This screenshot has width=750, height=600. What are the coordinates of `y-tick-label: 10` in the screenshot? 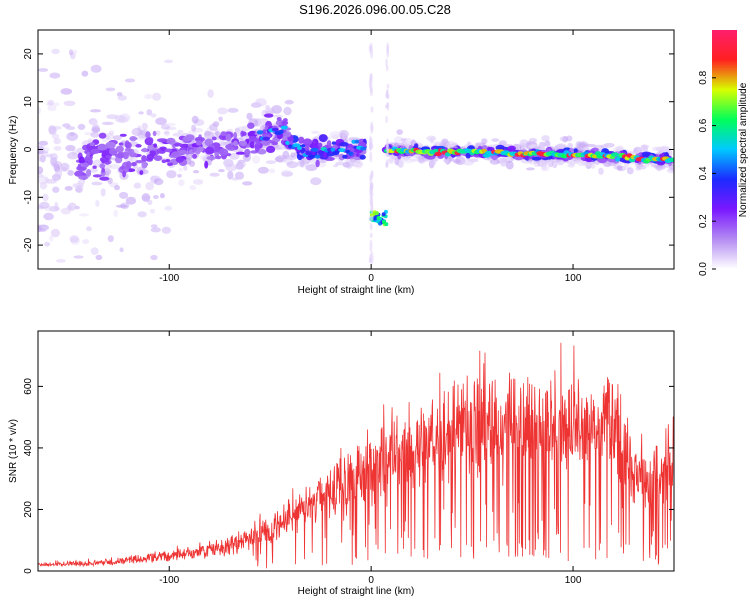 It's located at (28, 102).